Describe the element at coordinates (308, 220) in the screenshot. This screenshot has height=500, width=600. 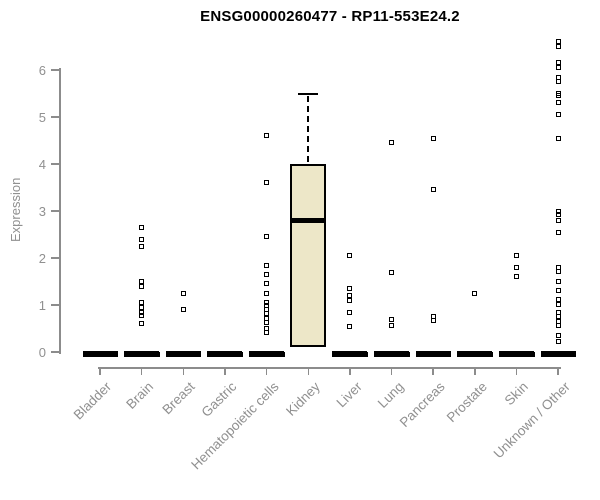
I see `boxplot-median-line` at that location.